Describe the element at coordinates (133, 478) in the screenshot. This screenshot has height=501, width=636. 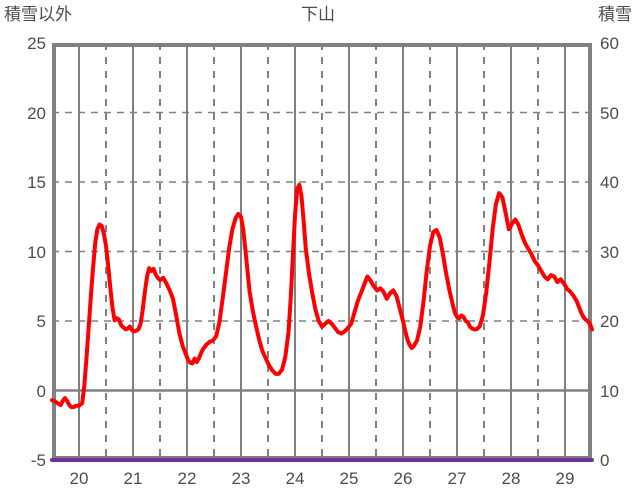
I see `x-axis-tick-label: 21` at that location.